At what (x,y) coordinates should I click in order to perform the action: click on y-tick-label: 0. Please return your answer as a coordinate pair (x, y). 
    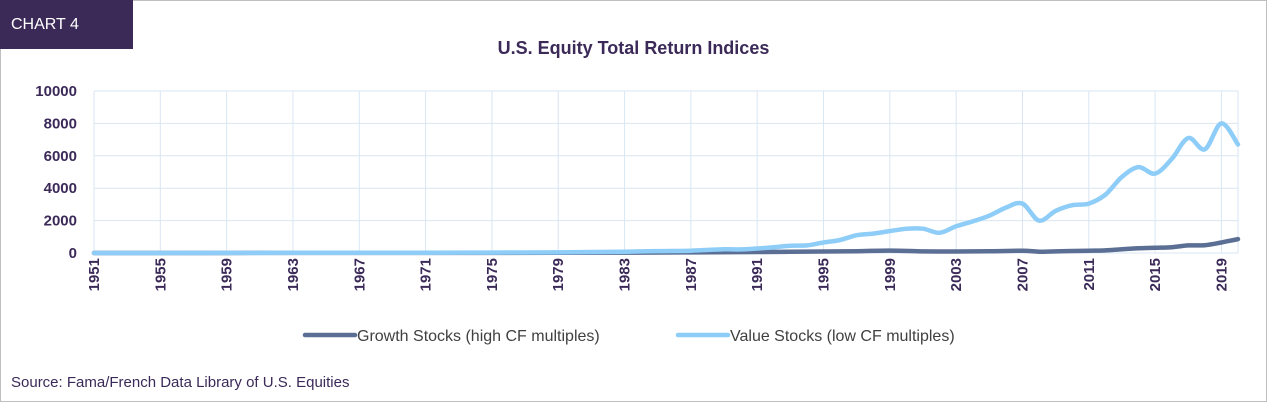
    Looking at the image, I should click on (73, 253).